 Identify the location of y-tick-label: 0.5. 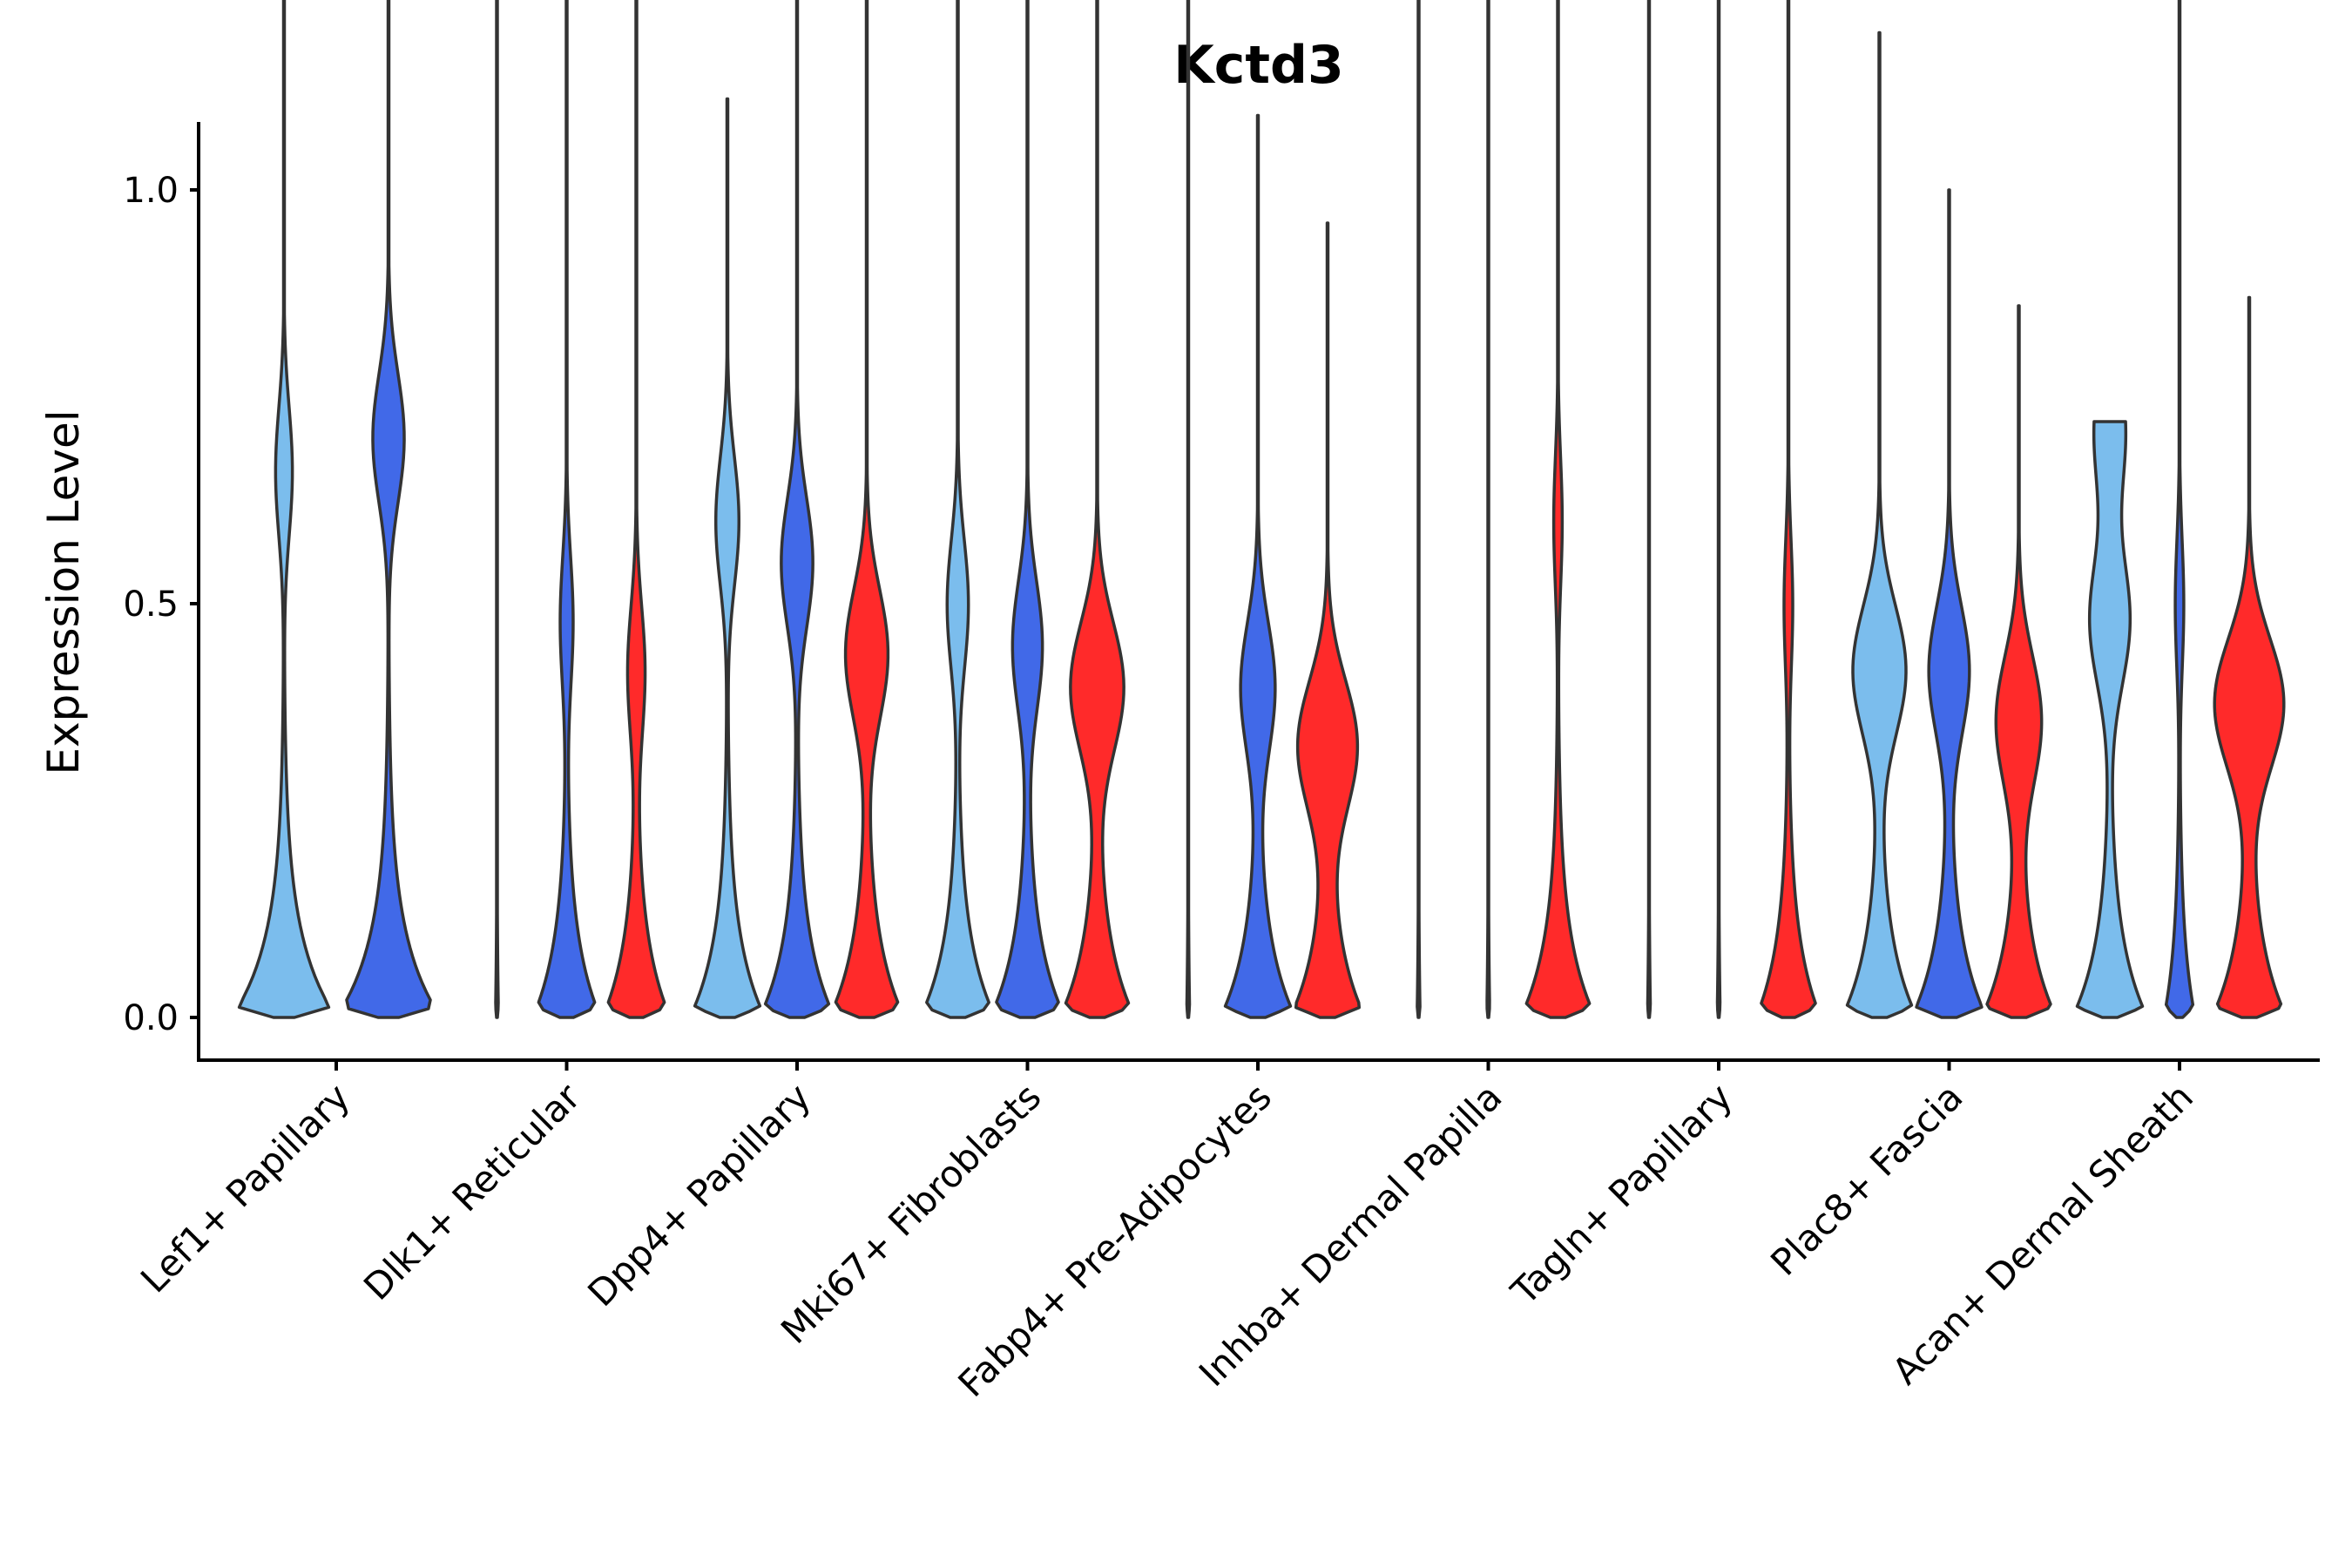
(151, 605).